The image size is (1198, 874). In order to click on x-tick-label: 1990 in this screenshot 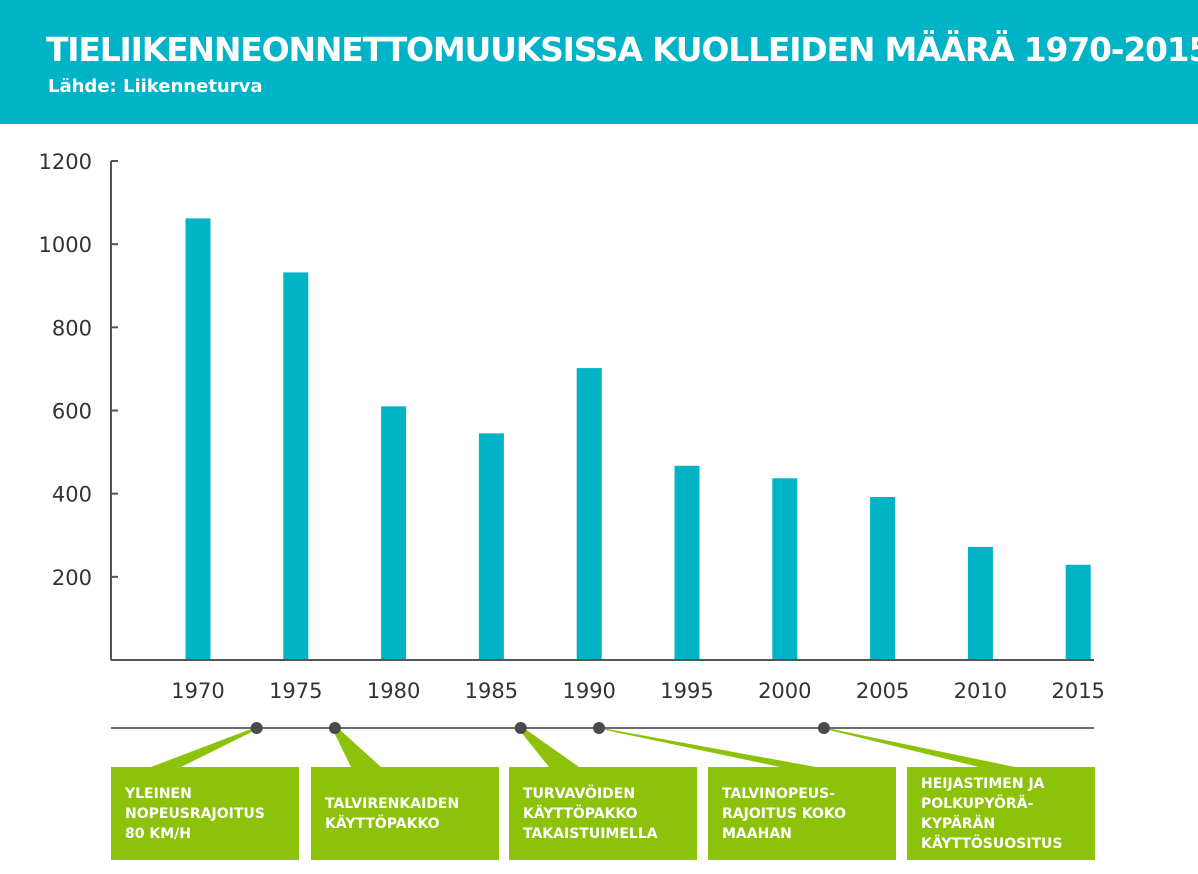, I will do `click(588, 691)`.